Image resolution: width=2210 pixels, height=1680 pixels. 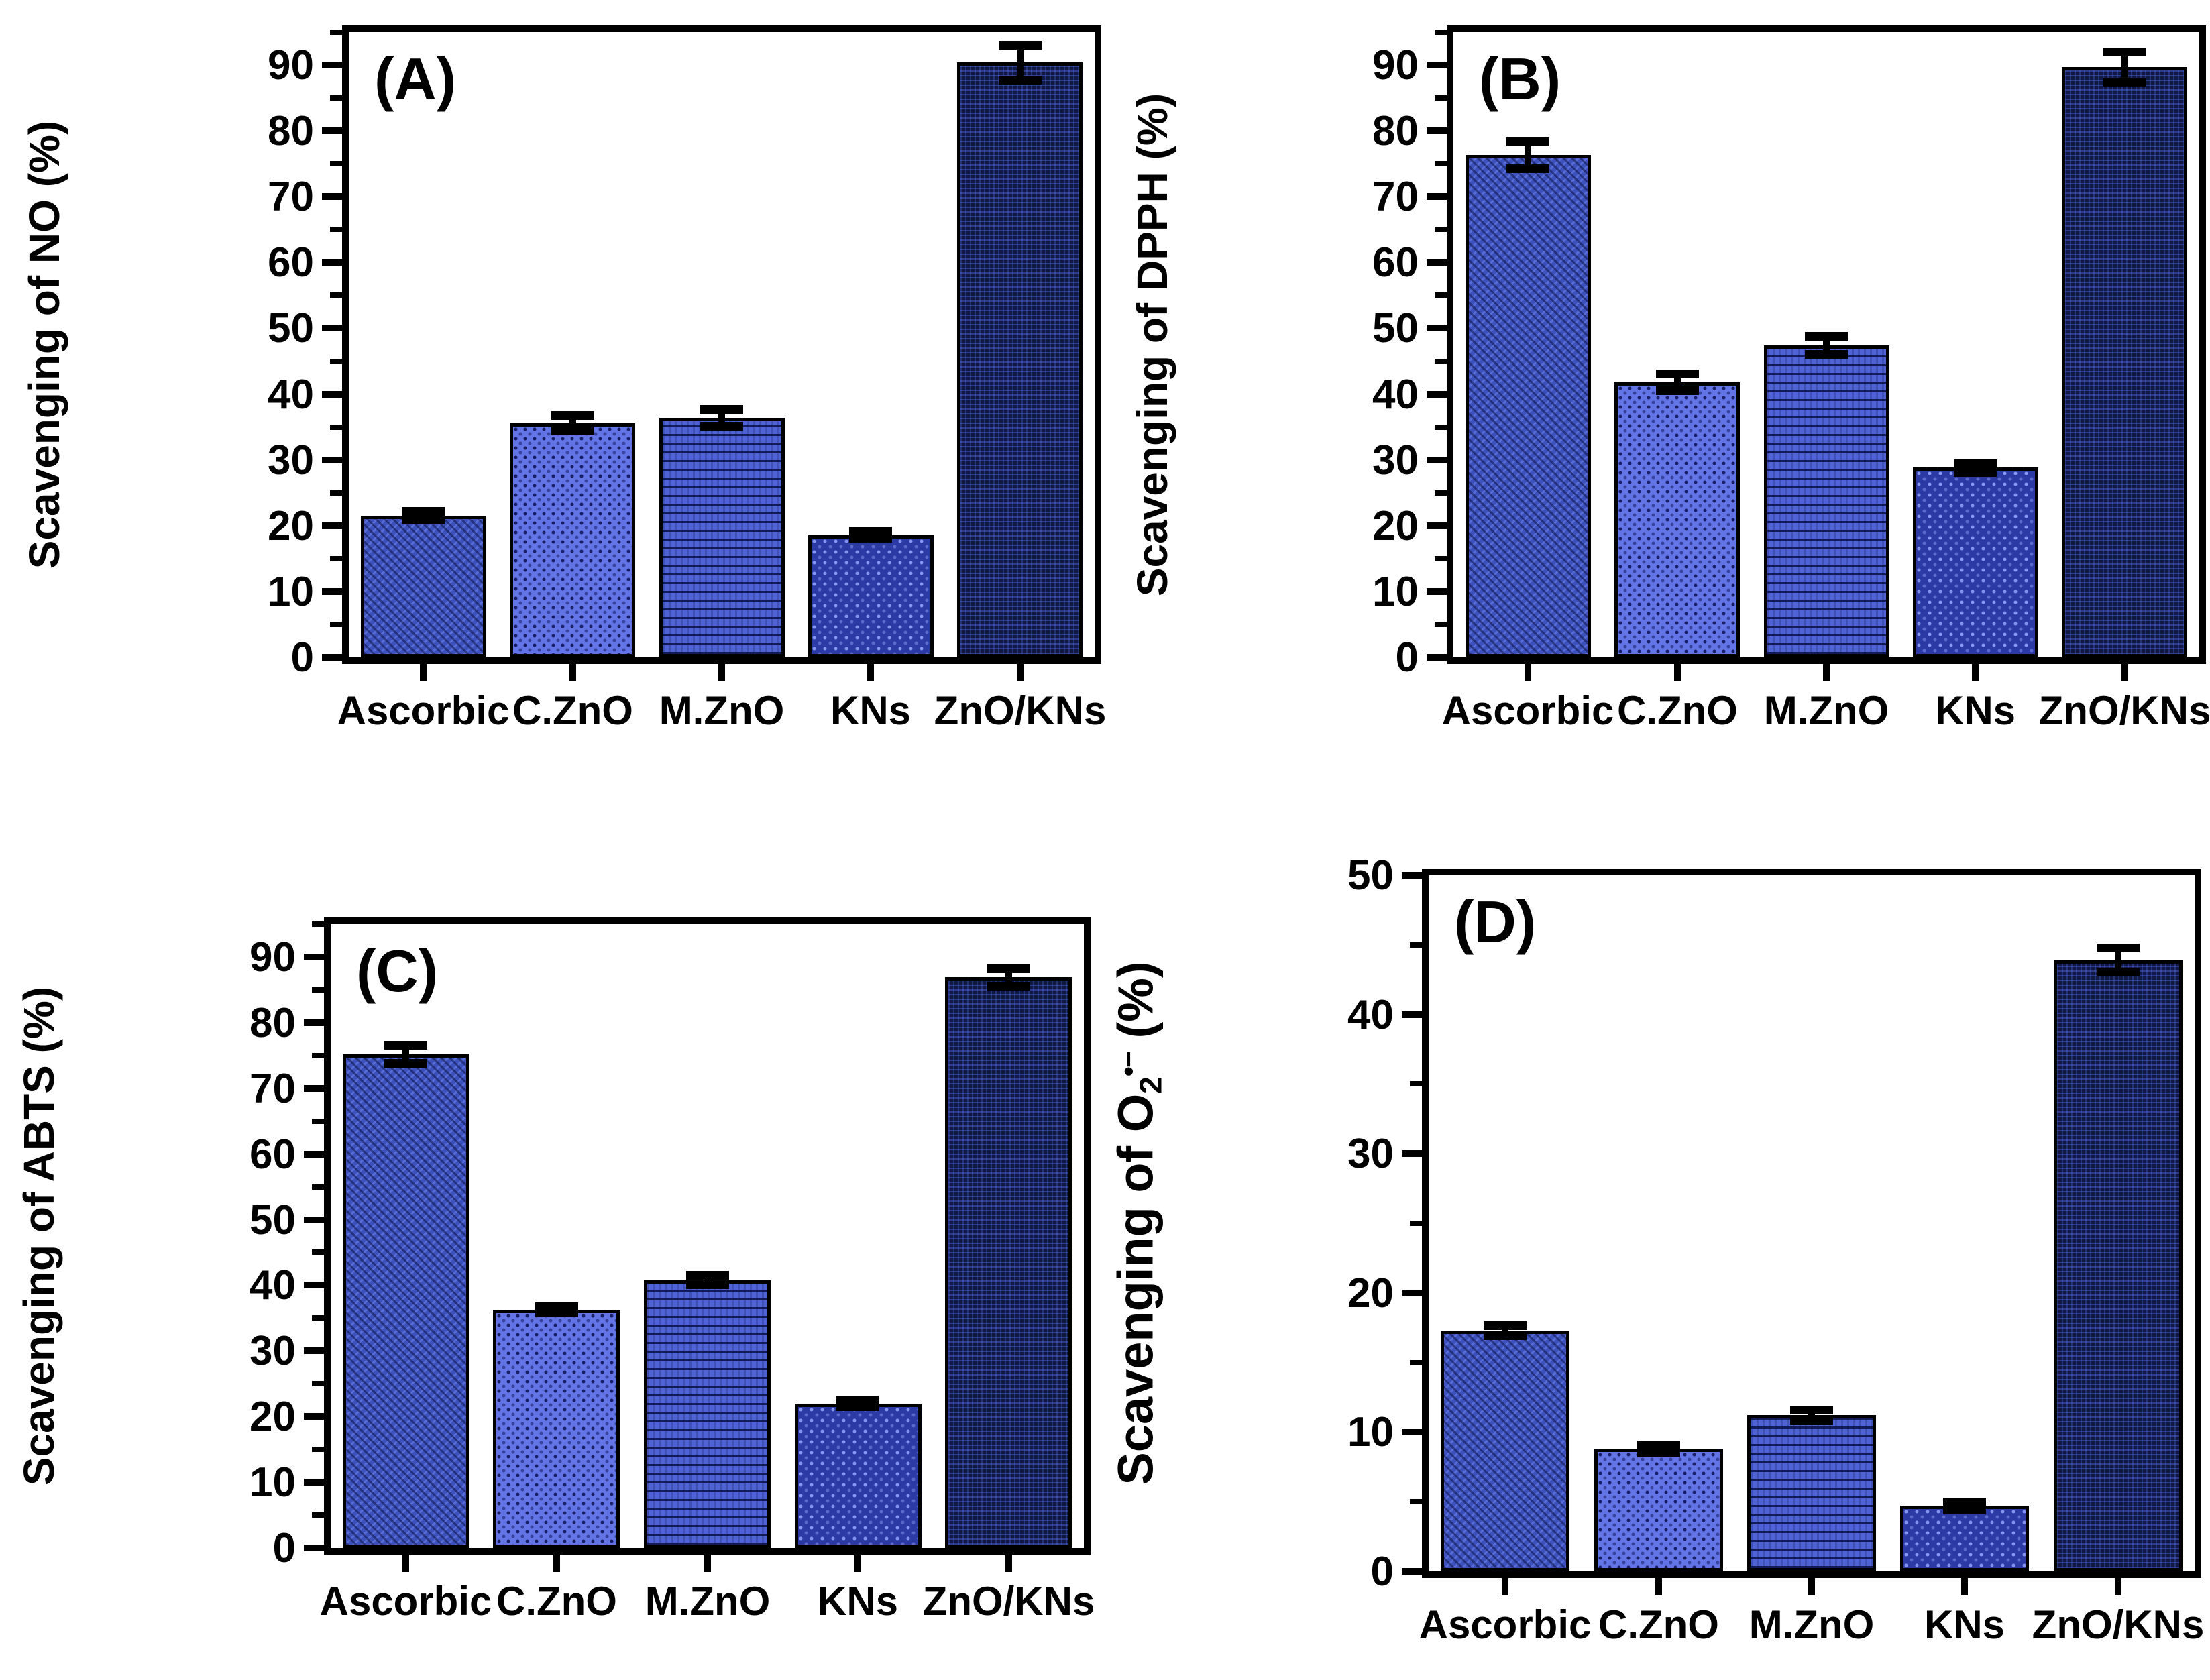 I want to click on y-axis-tick-label: 30, so click(x=291, y=460).